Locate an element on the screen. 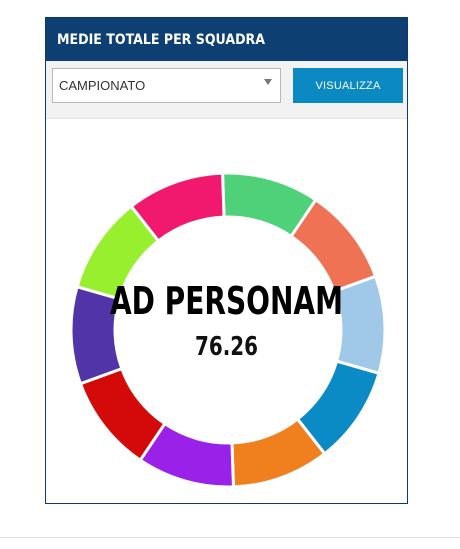 The height and width of the screenshot is (549, 460). donut-segment is located at coordinates (177, 207).